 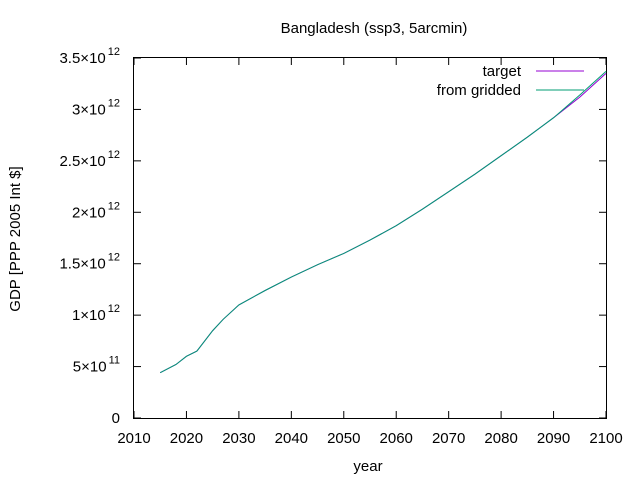 I want to click on y-tick-mantissa: 3×10, so click(x=89, y=109).